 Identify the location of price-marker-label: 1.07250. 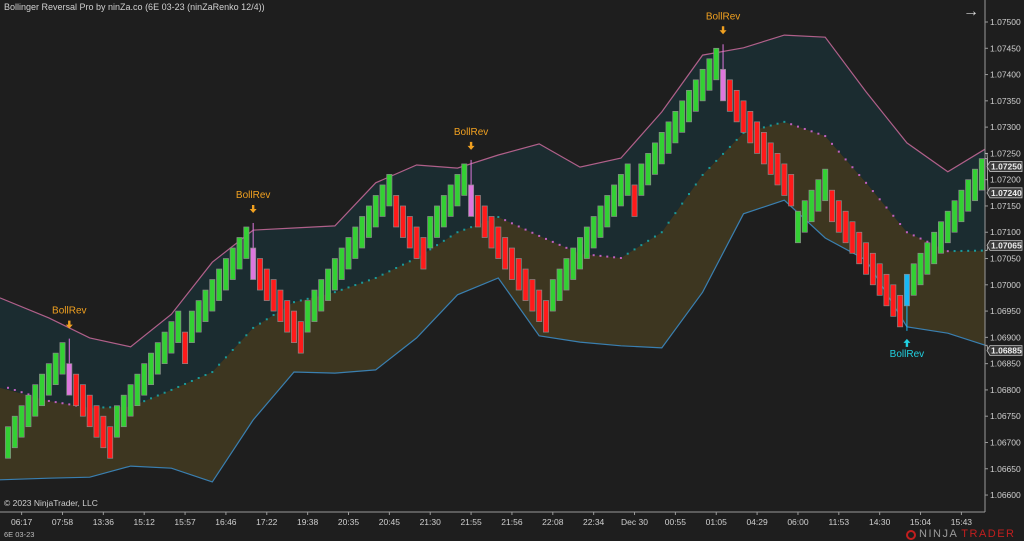
(1006, 167).